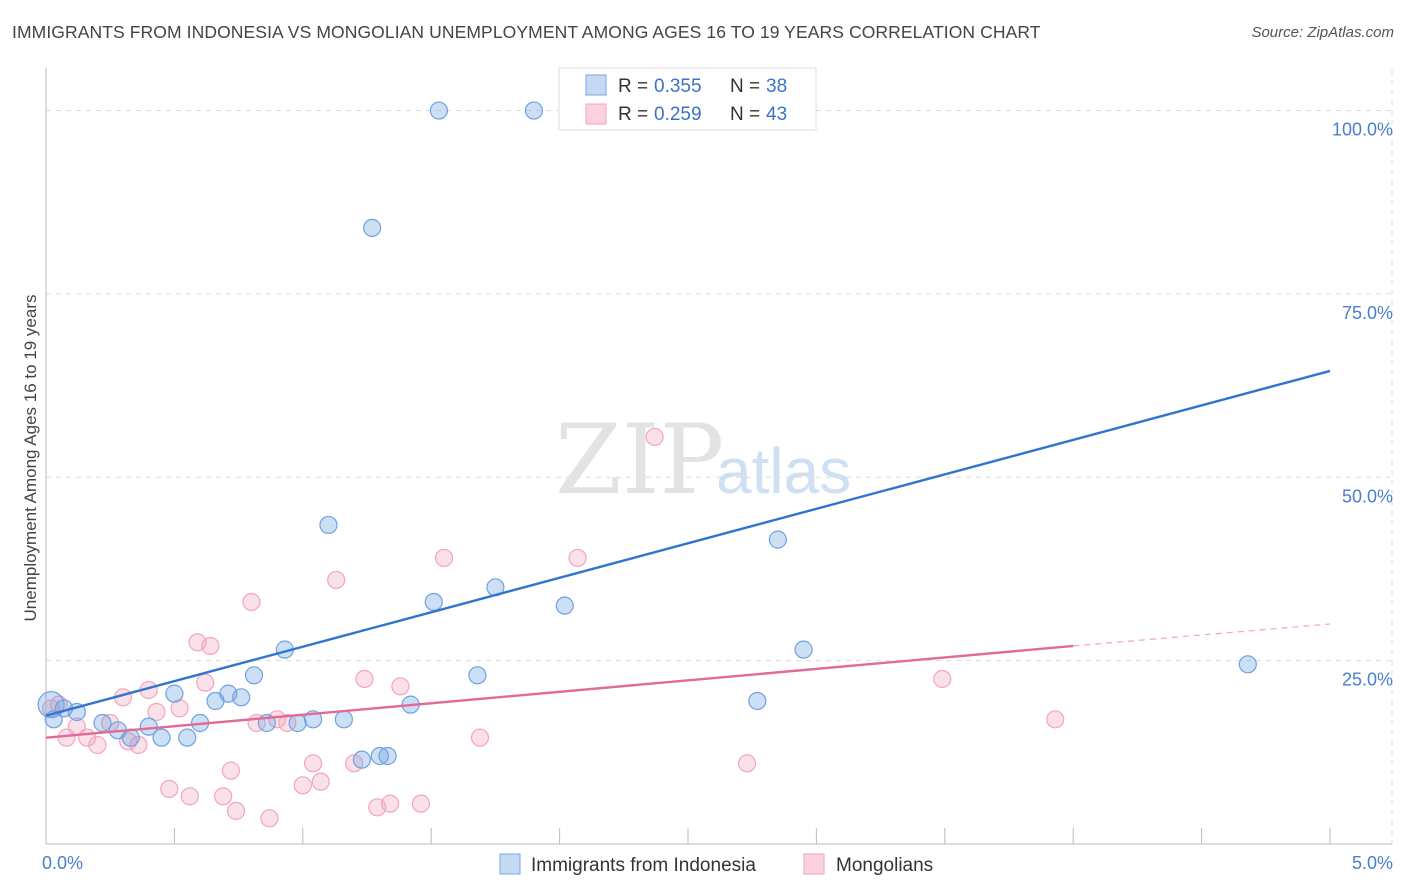 This screenshot has height=892, width=1406. I want to click on mongolians-trend-extension, so click(1202, 635).